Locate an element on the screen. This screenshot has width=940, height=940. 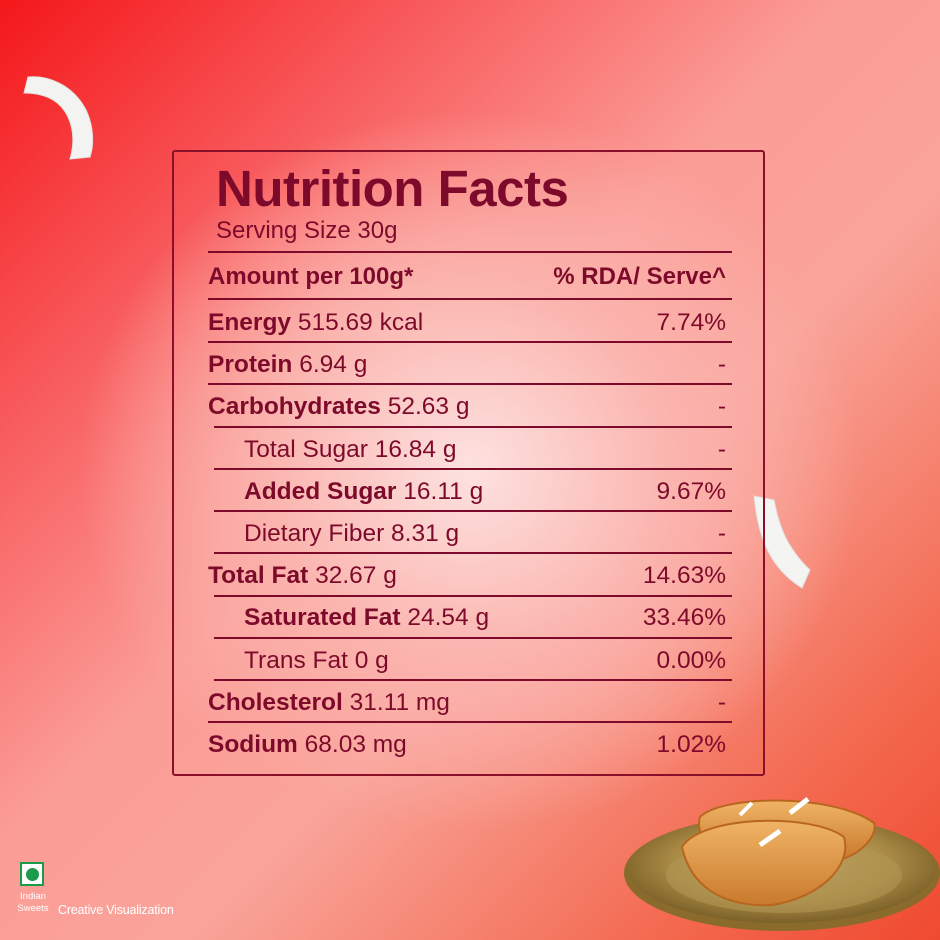
nutrient-amount: 0 g is located at coordinates (371, 660).